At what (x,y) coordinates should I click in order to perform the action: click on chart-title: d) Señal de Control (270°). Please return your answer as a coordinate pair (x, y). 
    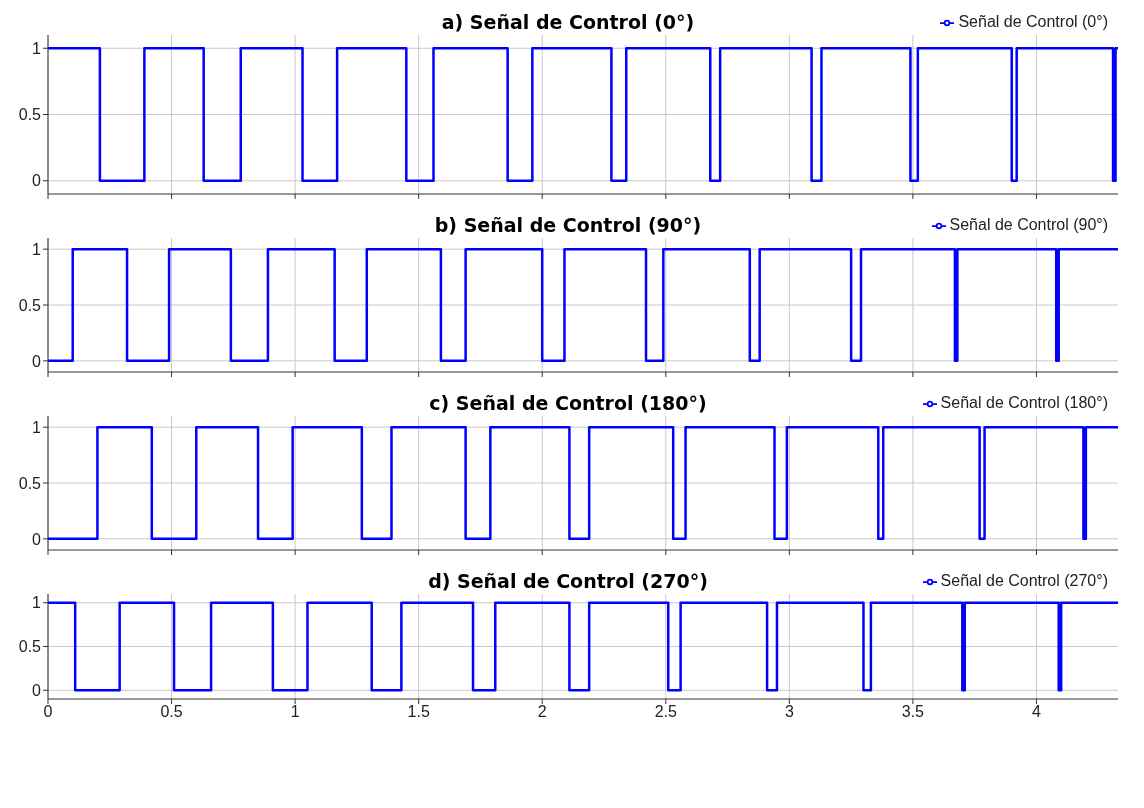
    Looking at the image, I should click on (568, 581).